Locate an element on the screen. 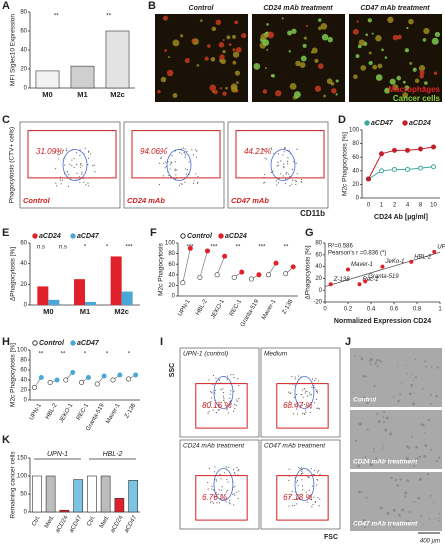 This screenshot has height=550, width=445. micrograph is located at coordinates (298, 58).